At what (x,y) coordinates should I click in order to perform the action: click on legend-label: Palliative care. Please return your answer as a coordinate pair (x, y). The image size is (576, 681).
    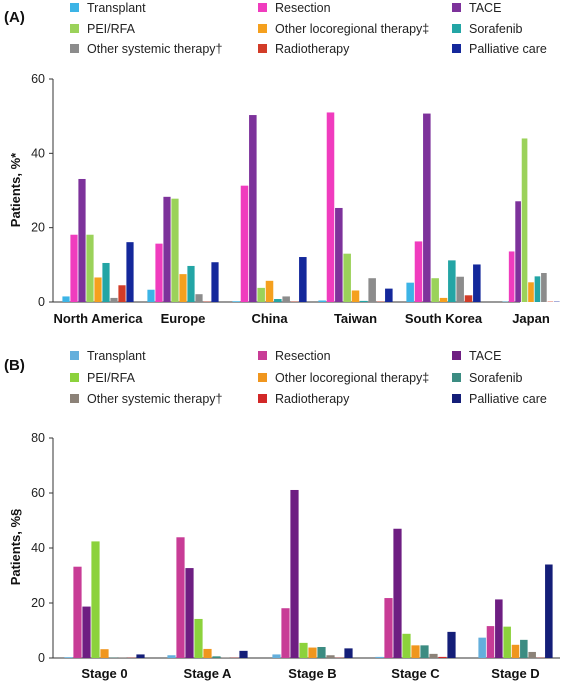
    Looking at the image, I should click on (508, 49).